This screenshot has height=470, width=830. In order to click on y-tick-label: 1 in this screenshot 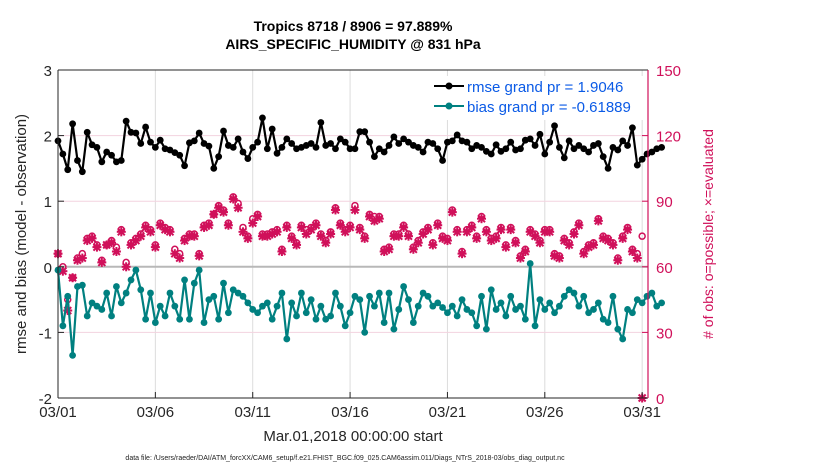, I will do `click(48, 202)`.